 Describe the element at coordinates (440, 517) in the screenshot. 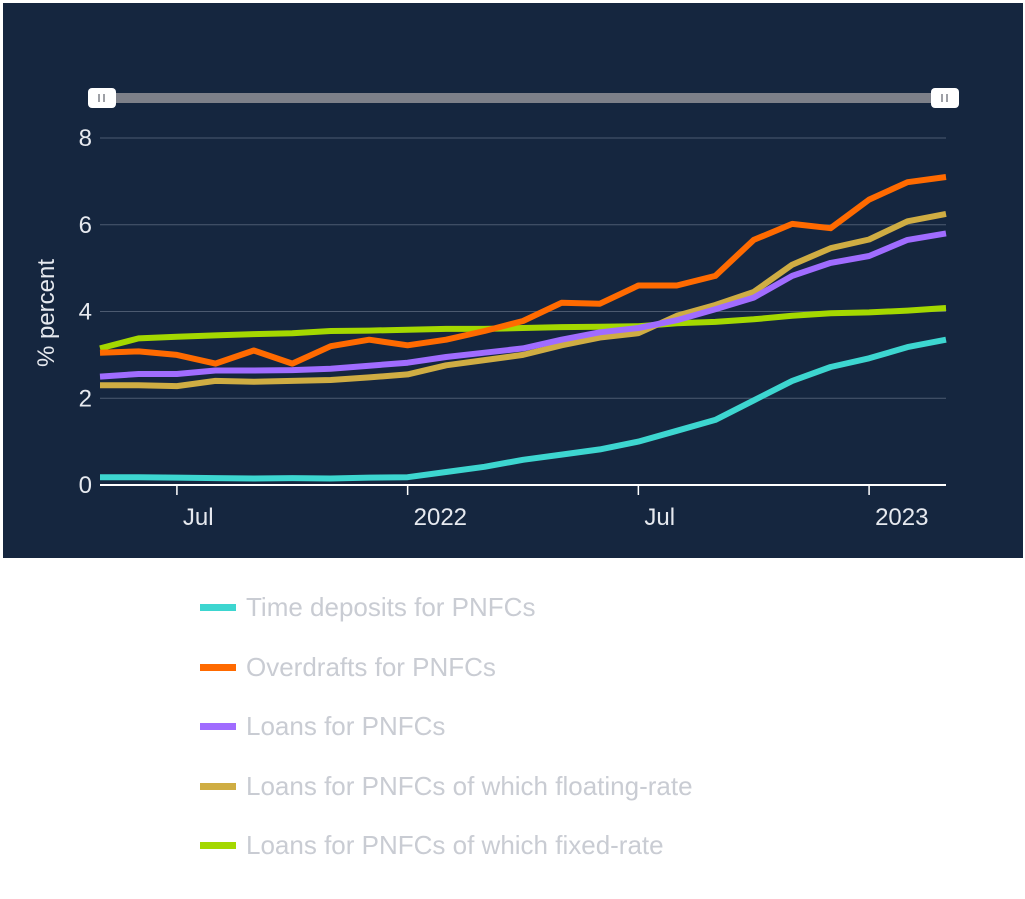

I see `x-tick-label: 2022` at that location.